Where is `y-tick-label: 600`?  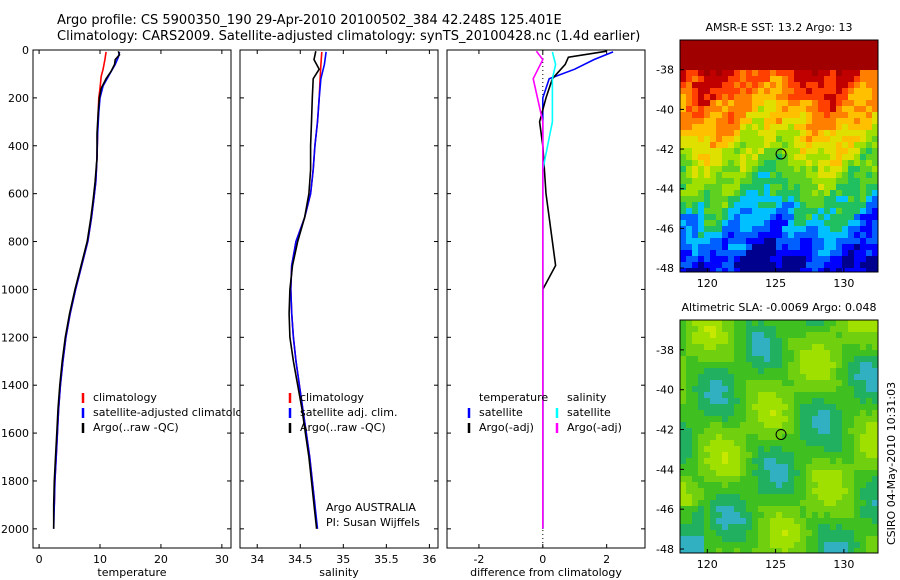
y-tick-label: 600 is located at coordinates (18, 194).